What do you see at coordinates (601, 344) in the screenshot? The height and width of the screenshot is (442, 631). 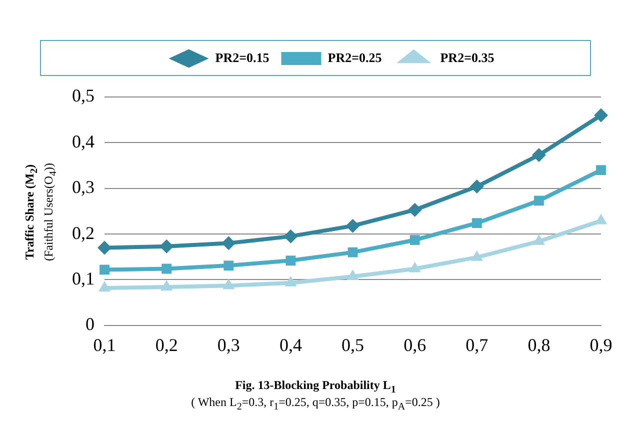 I see `x-tick-label: 0,9` at bounding box center [601, 344].